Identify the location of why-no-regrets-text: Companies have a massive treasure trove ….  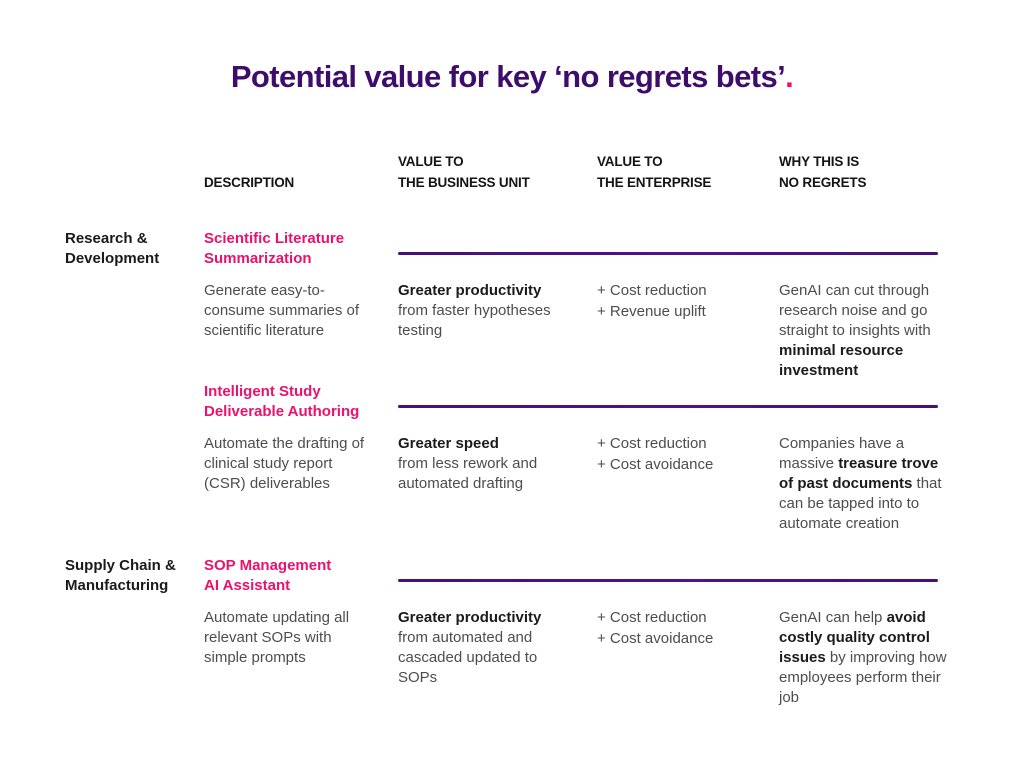
(866, 484).